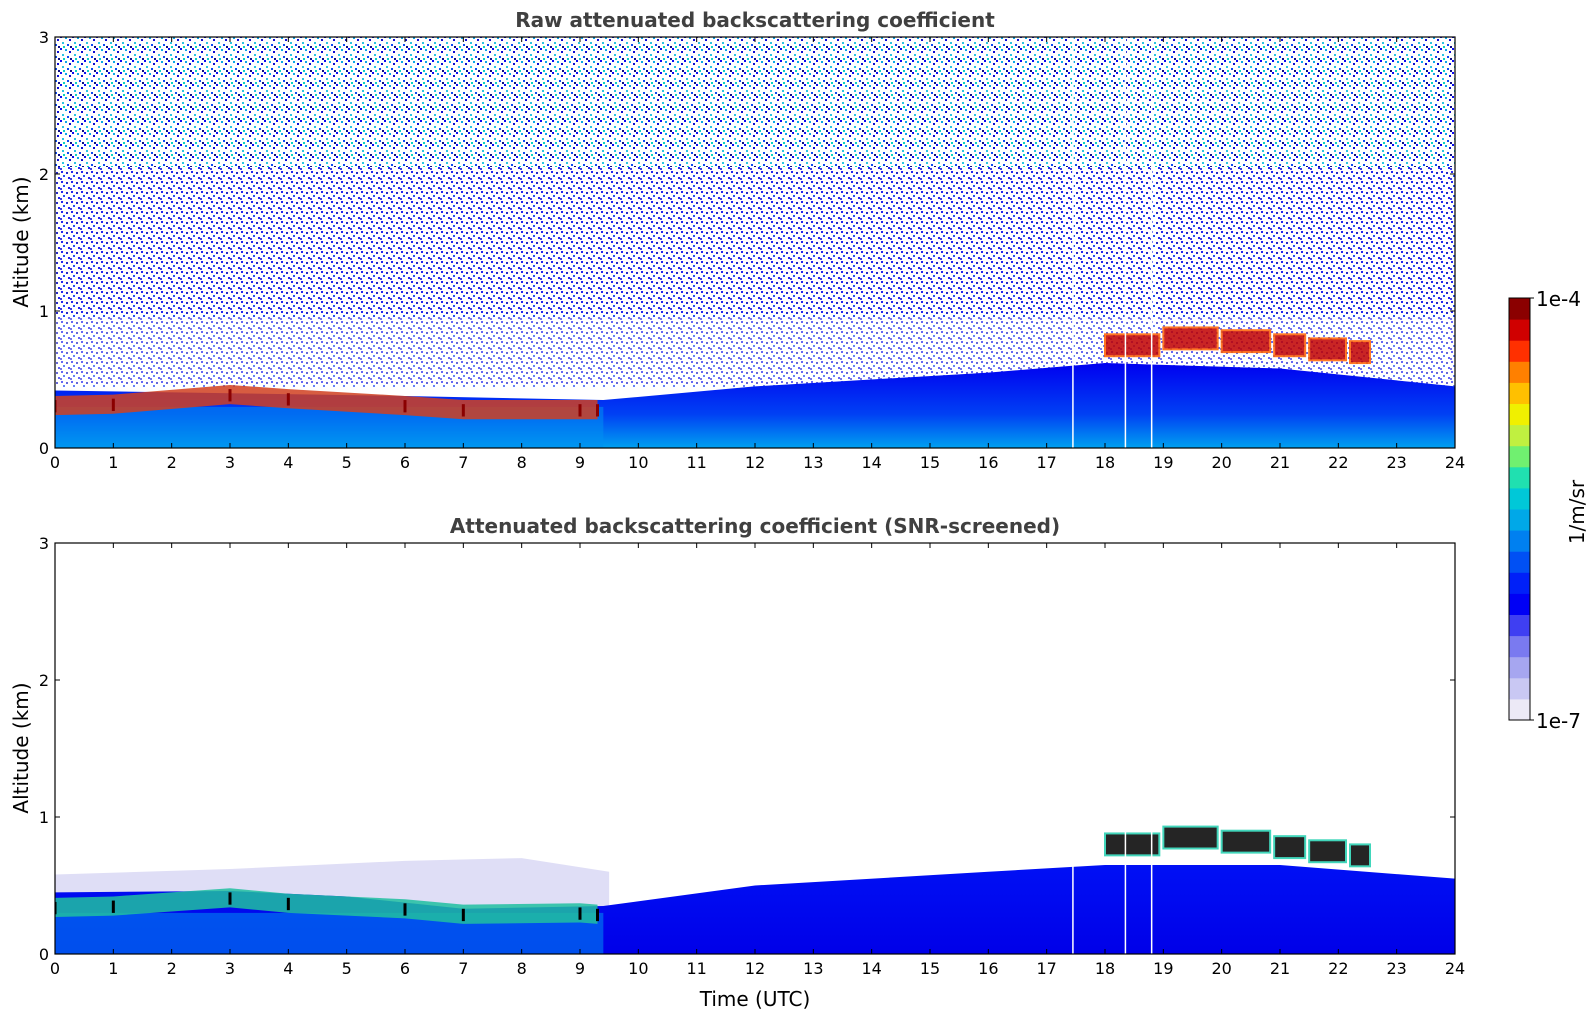  I want to click on colorbar-frame, so click(1519, 509).